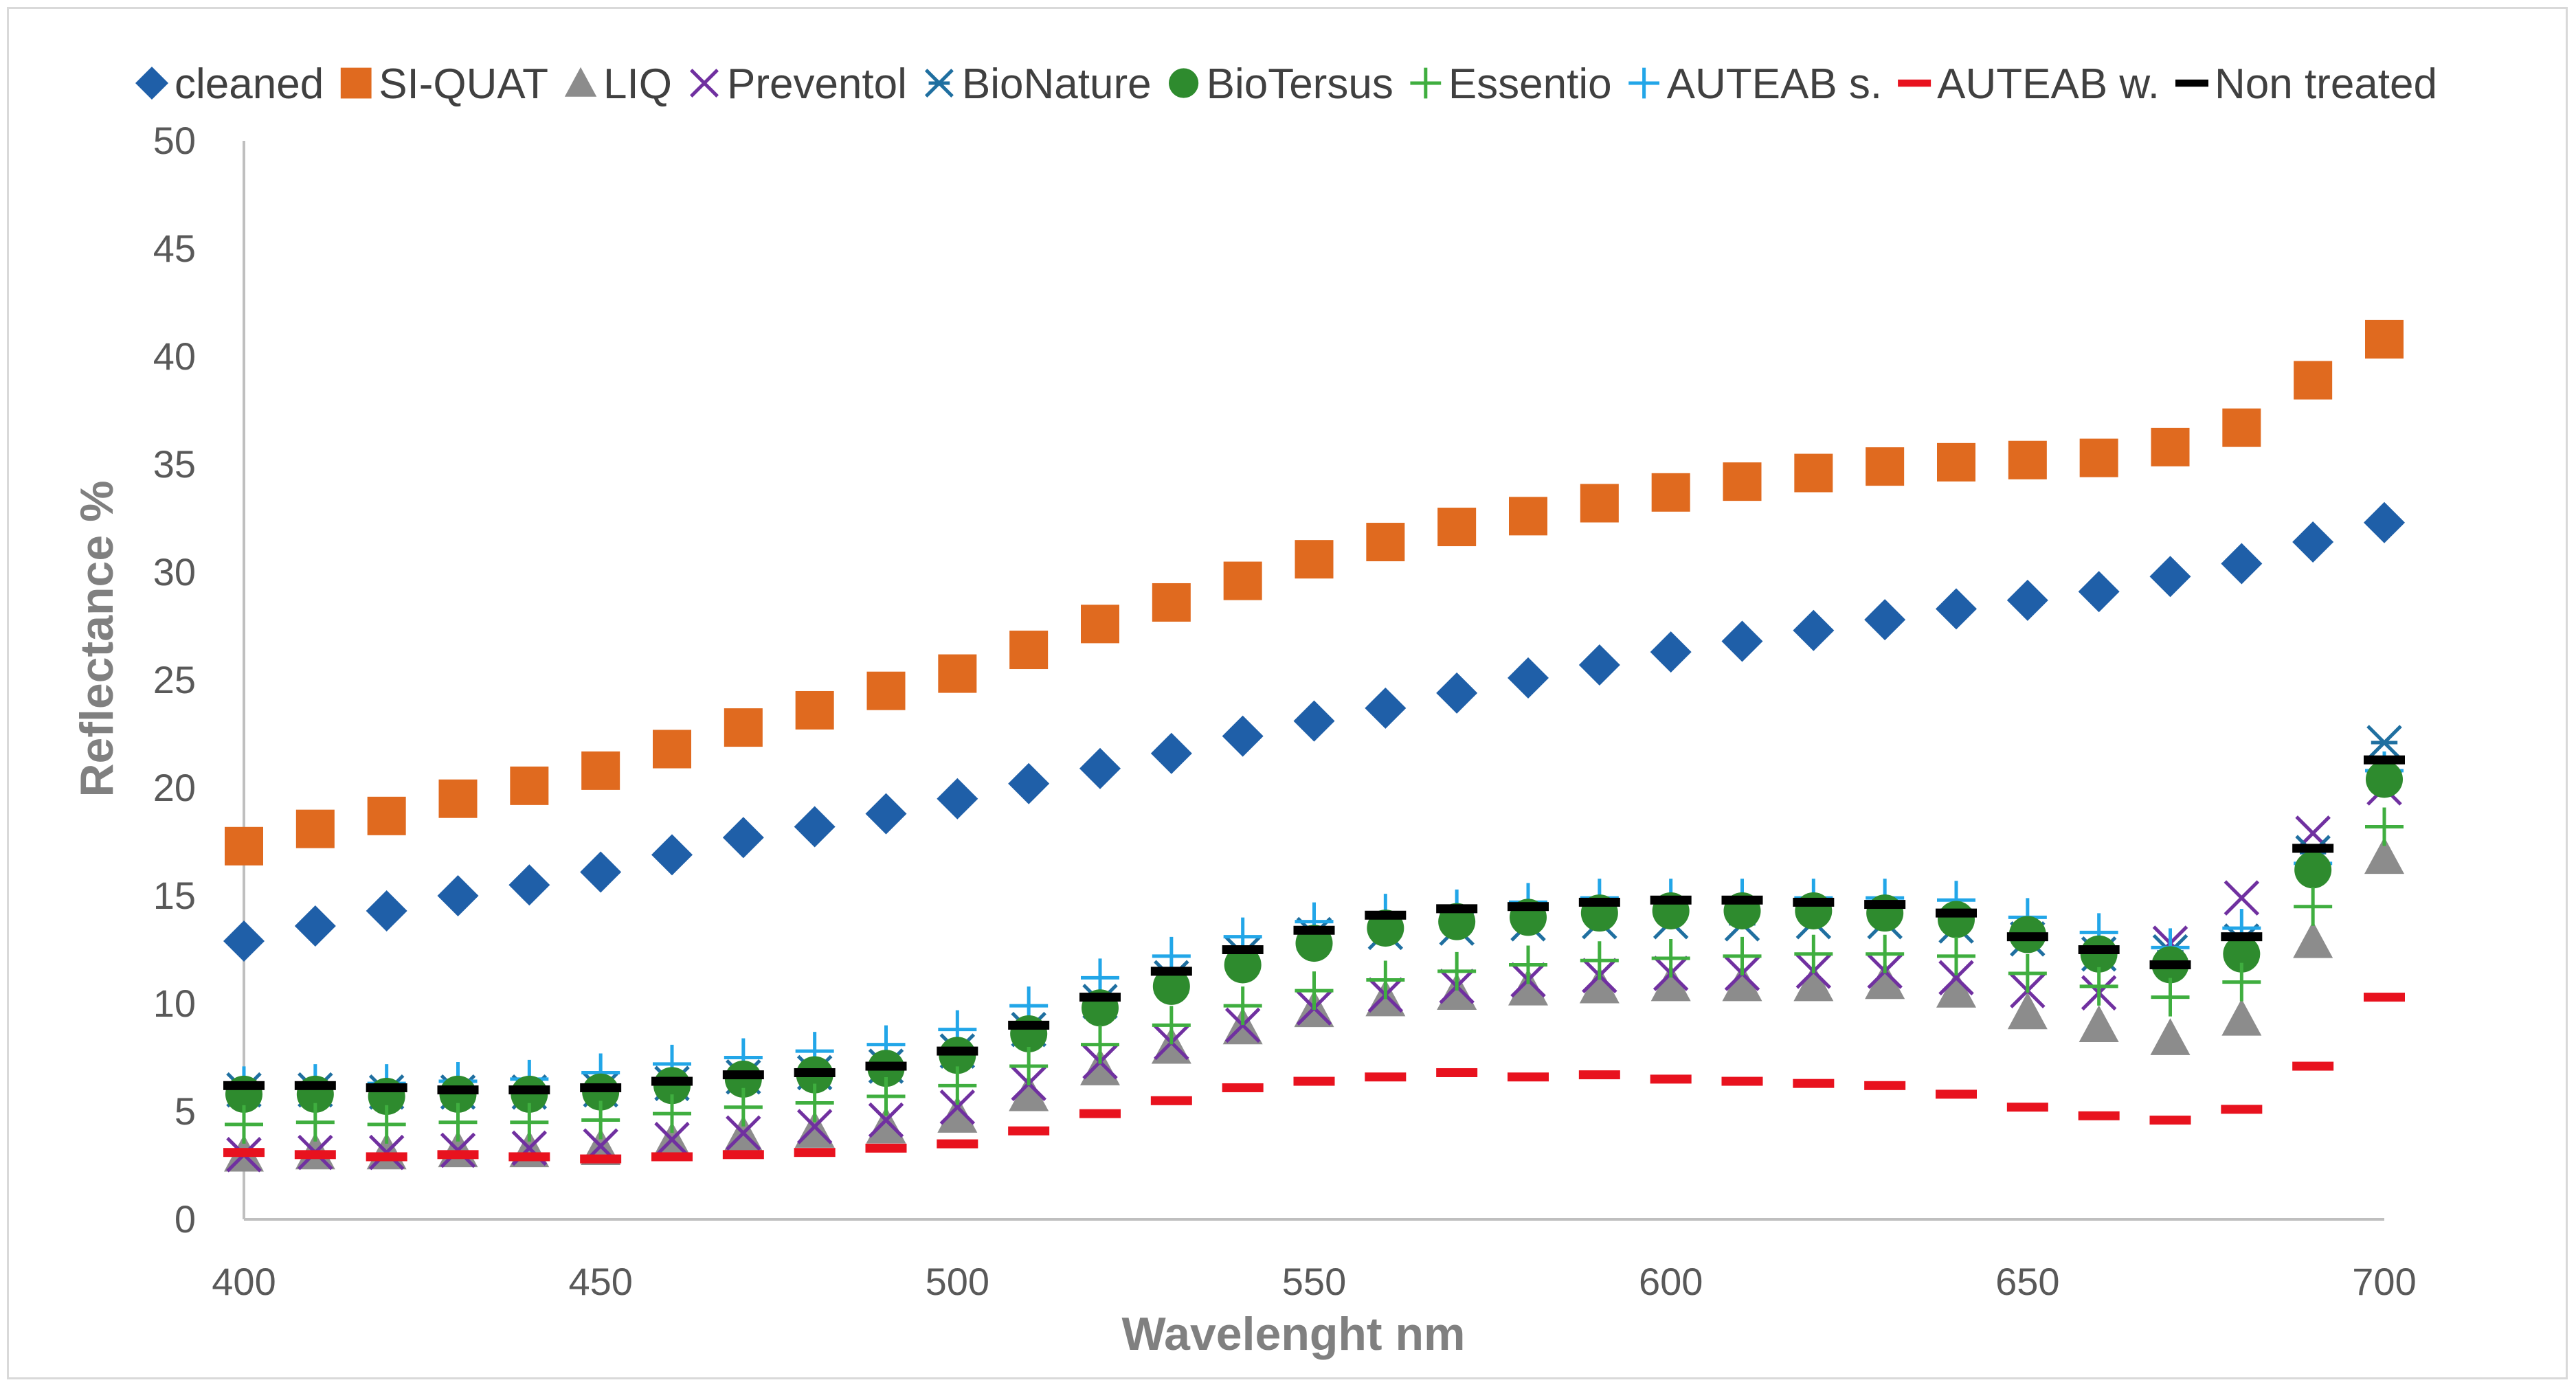 The width and height of the screenshot is (2576, 1389). What do you see at coordinates (185, 1219) in the screenshot?
I see `y-tick-label: 0` at bounding box center [185, 1219].